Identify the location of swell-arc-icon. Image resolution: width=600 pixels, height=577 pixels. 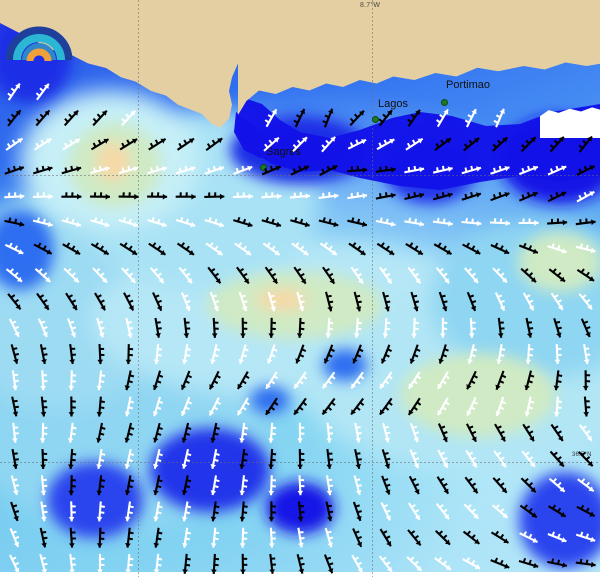
(39, 39).